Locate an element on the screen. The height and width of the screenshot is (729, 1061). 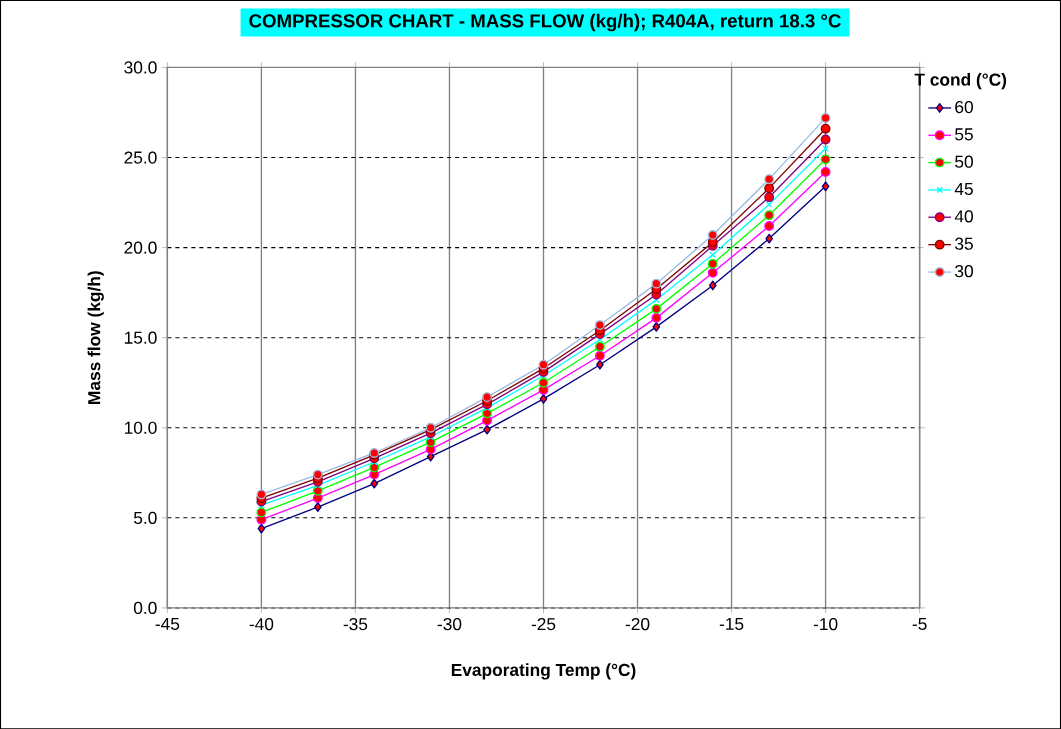
y-tick-label: 5.0 is located at coordinates (145, 517).